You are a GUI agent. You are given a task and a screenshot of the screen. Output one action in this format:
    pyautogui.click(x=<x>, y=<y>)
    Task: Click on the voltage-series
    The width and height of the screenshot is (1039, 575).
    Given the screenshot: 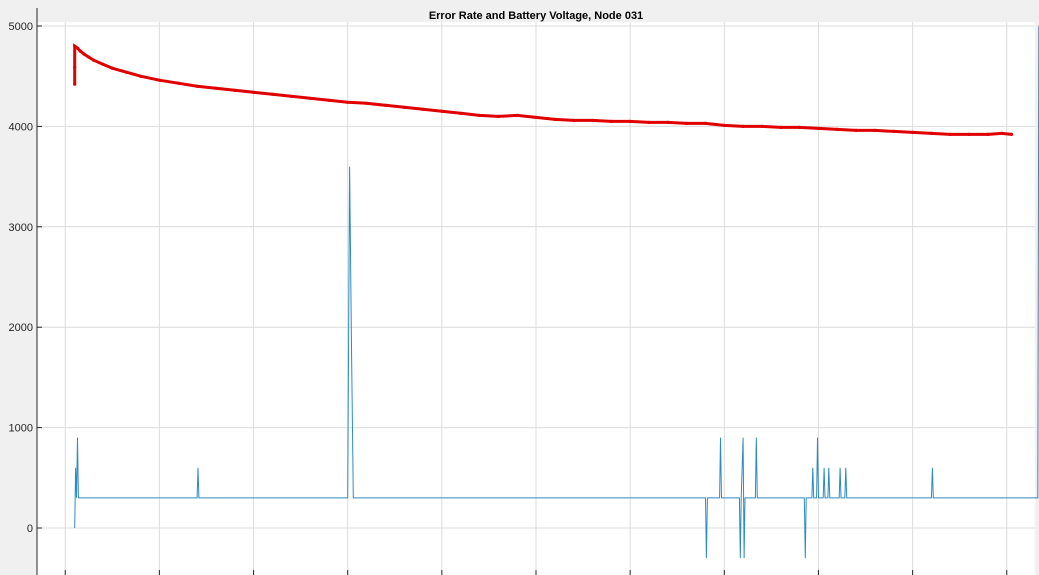 What is the action you would take?
    pyautogui.click(x=543, y=89)
    